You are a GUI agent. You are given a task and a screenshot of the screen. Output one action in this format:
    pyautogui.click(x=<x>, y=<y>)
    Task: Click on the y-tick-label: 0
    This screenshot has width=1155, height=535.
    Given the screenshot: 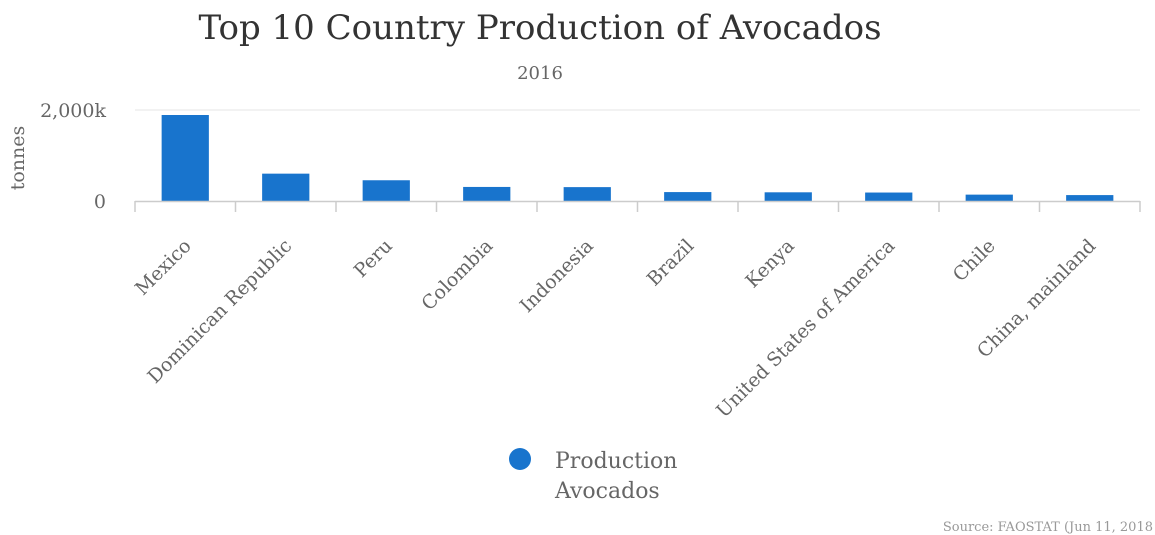 What is the action you would take?
    pyautogui.click(x=100, y=202)
    